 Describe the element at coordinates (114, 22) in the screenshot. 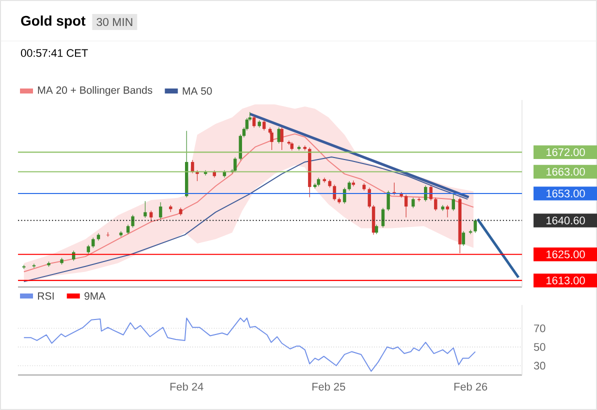

I see `chart-subtitle: 30 MIN` at that location.